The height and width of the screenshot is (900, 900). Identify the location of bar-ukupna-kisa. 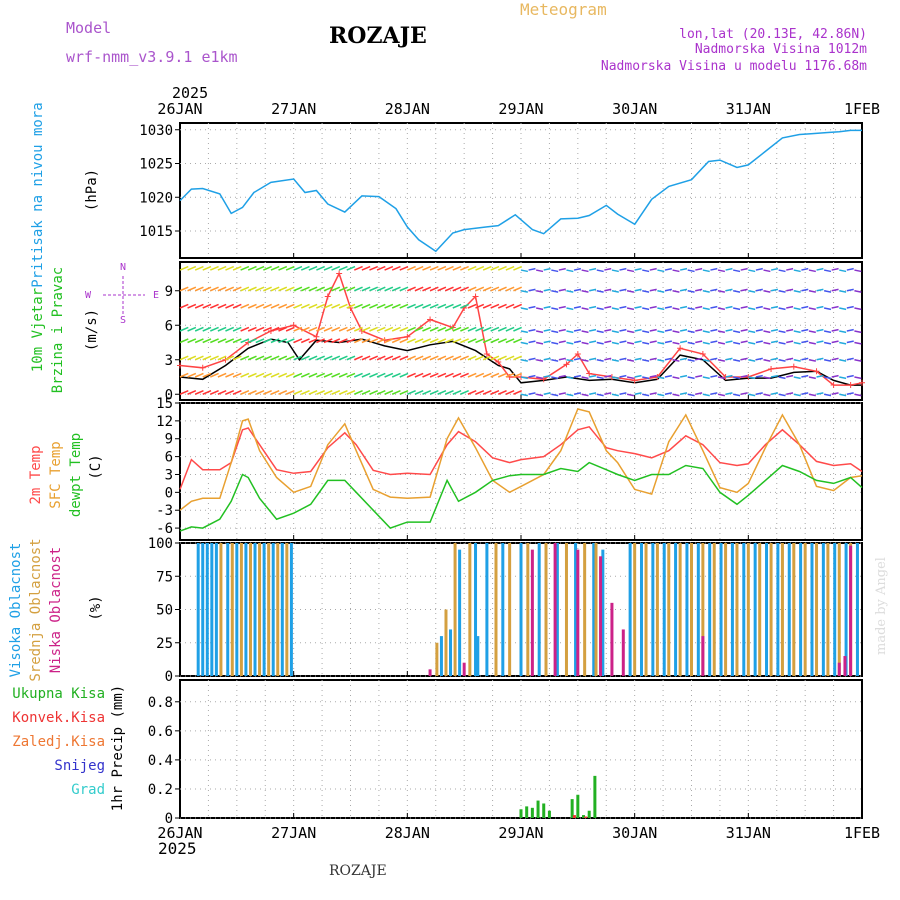
(544, 810).